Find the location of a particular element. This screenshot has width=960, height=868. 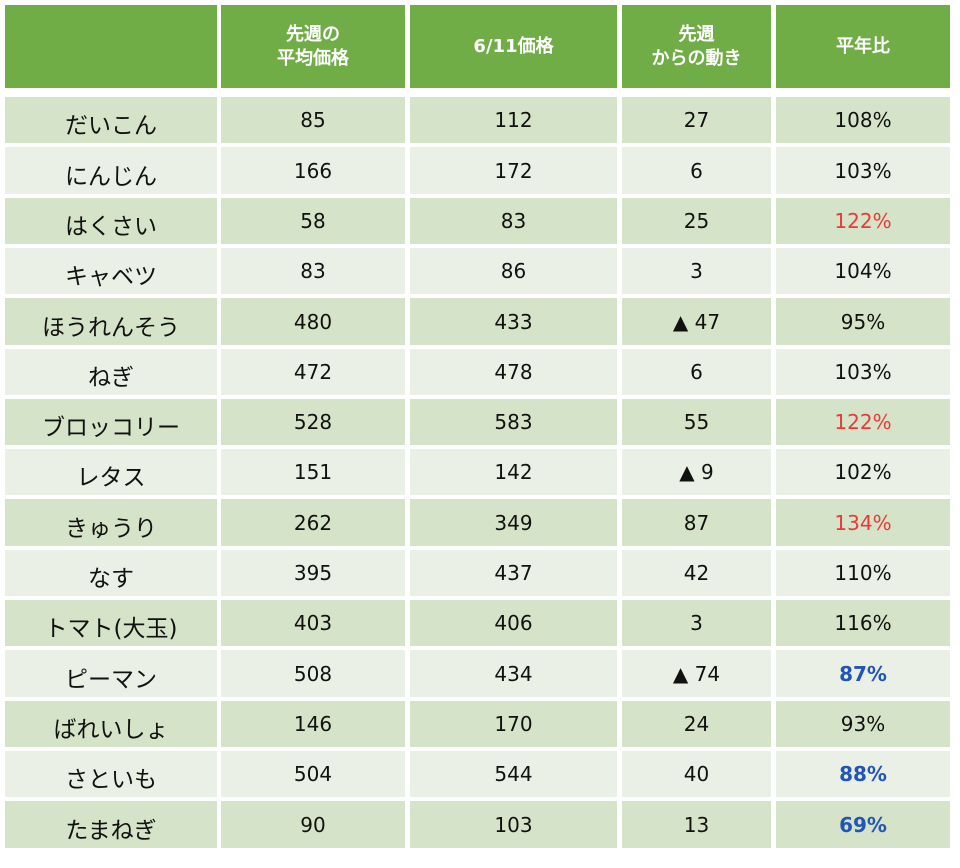

vegetable-cell: だいこん is located at coordinates (111, 120).